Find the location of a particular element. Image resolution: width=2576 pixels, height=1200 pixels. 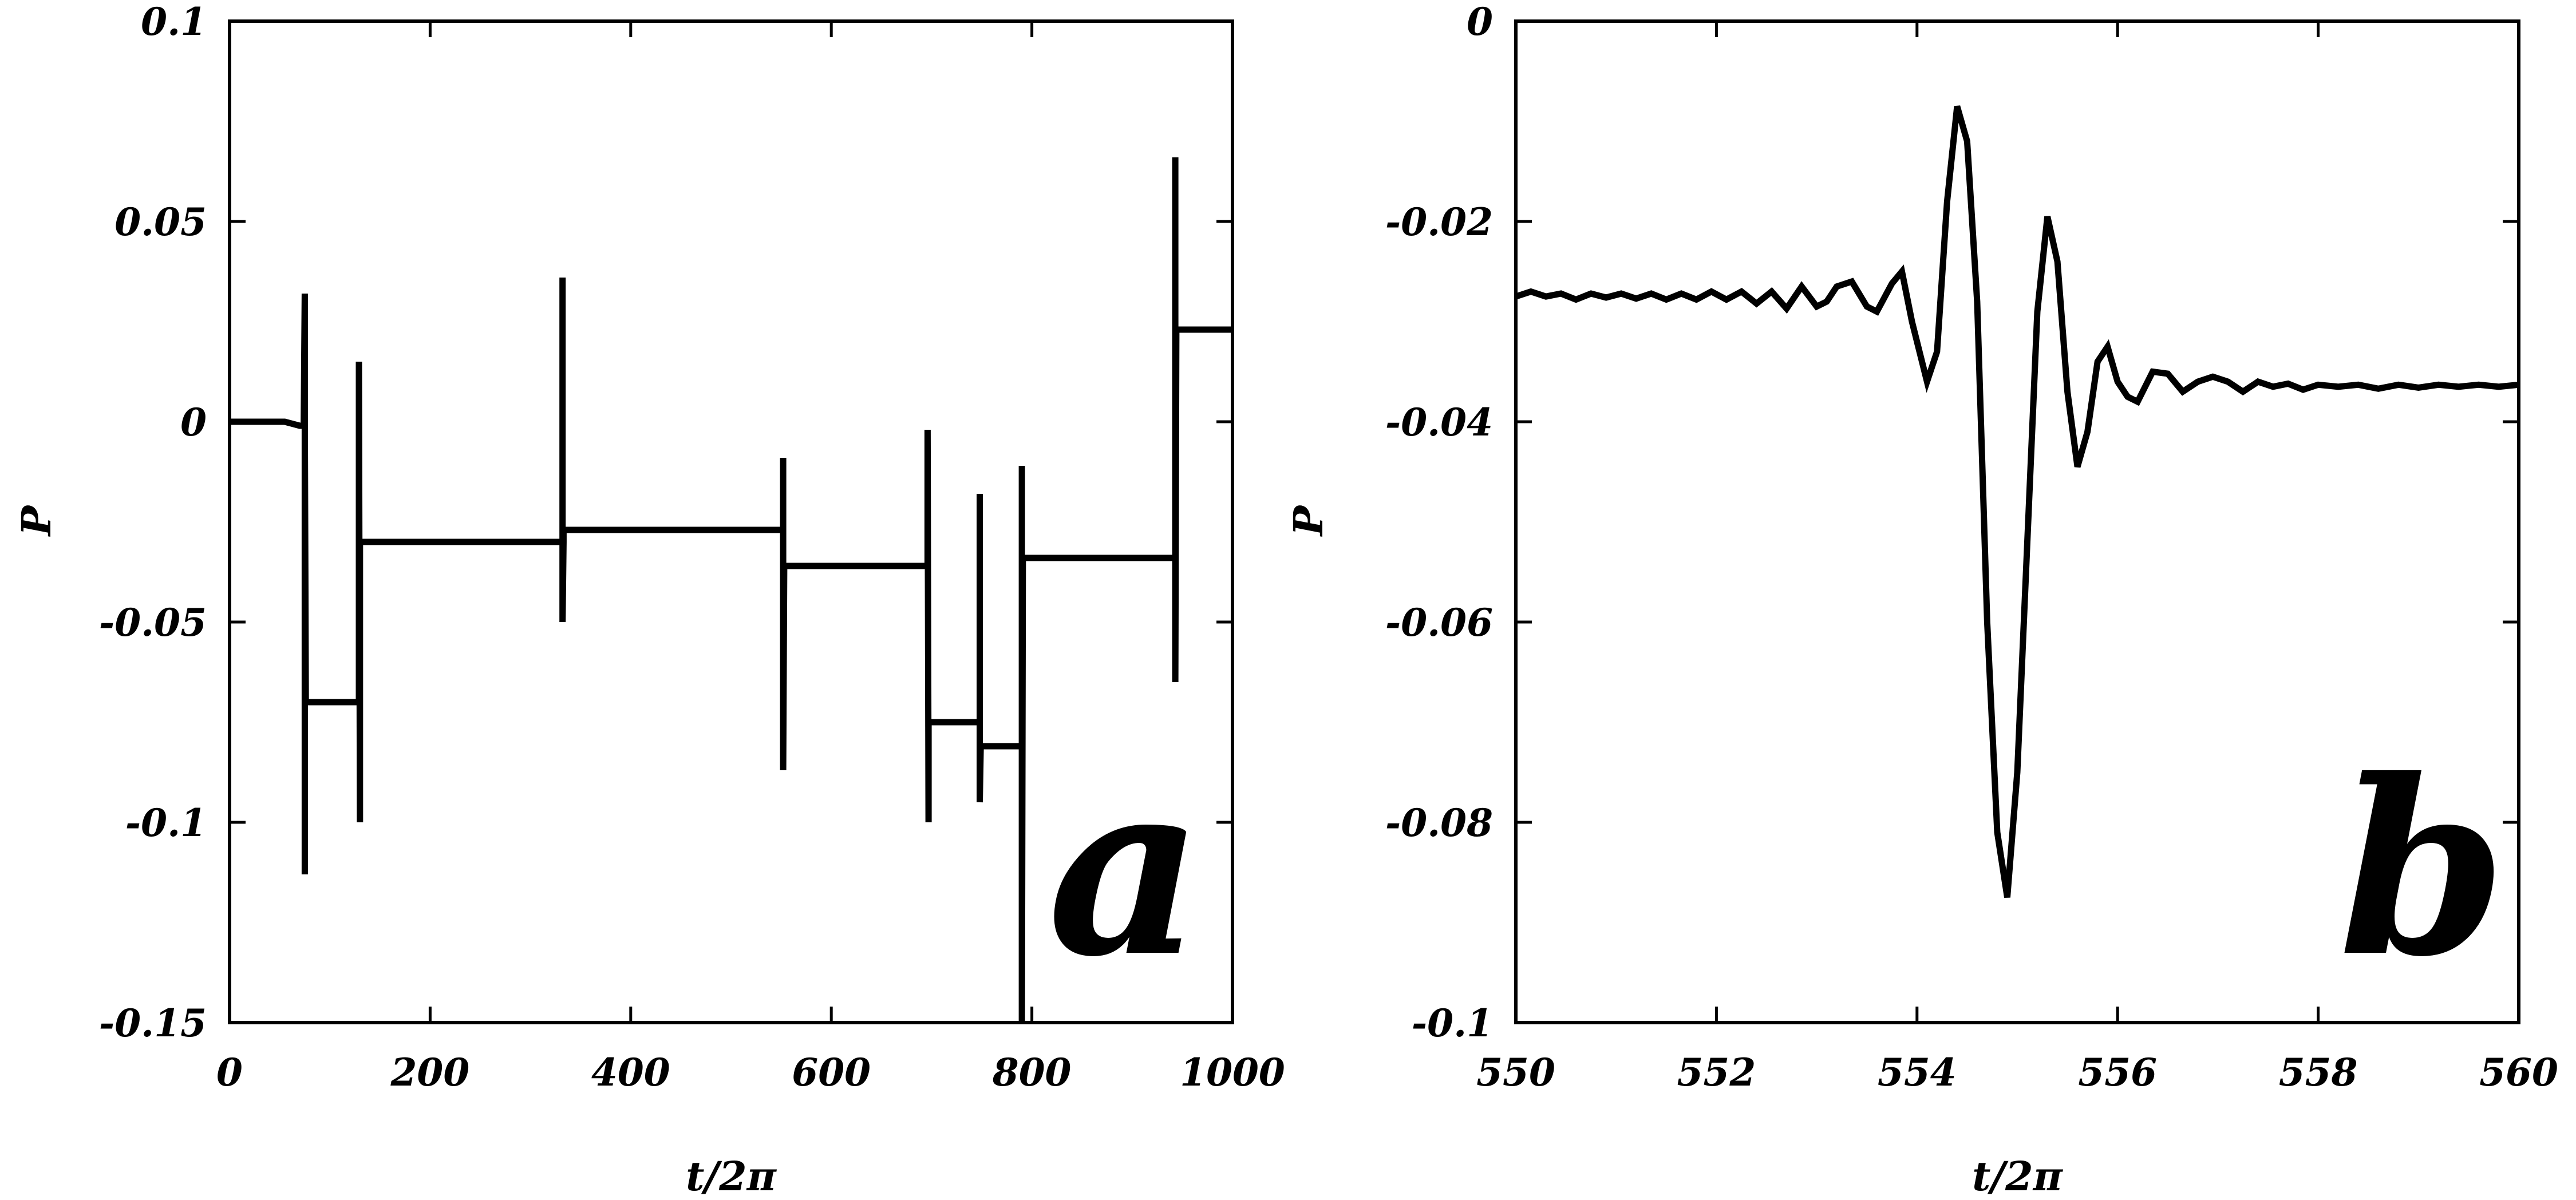

x-axis-label-b: t/2π is located at coordinates (2018, 1177).